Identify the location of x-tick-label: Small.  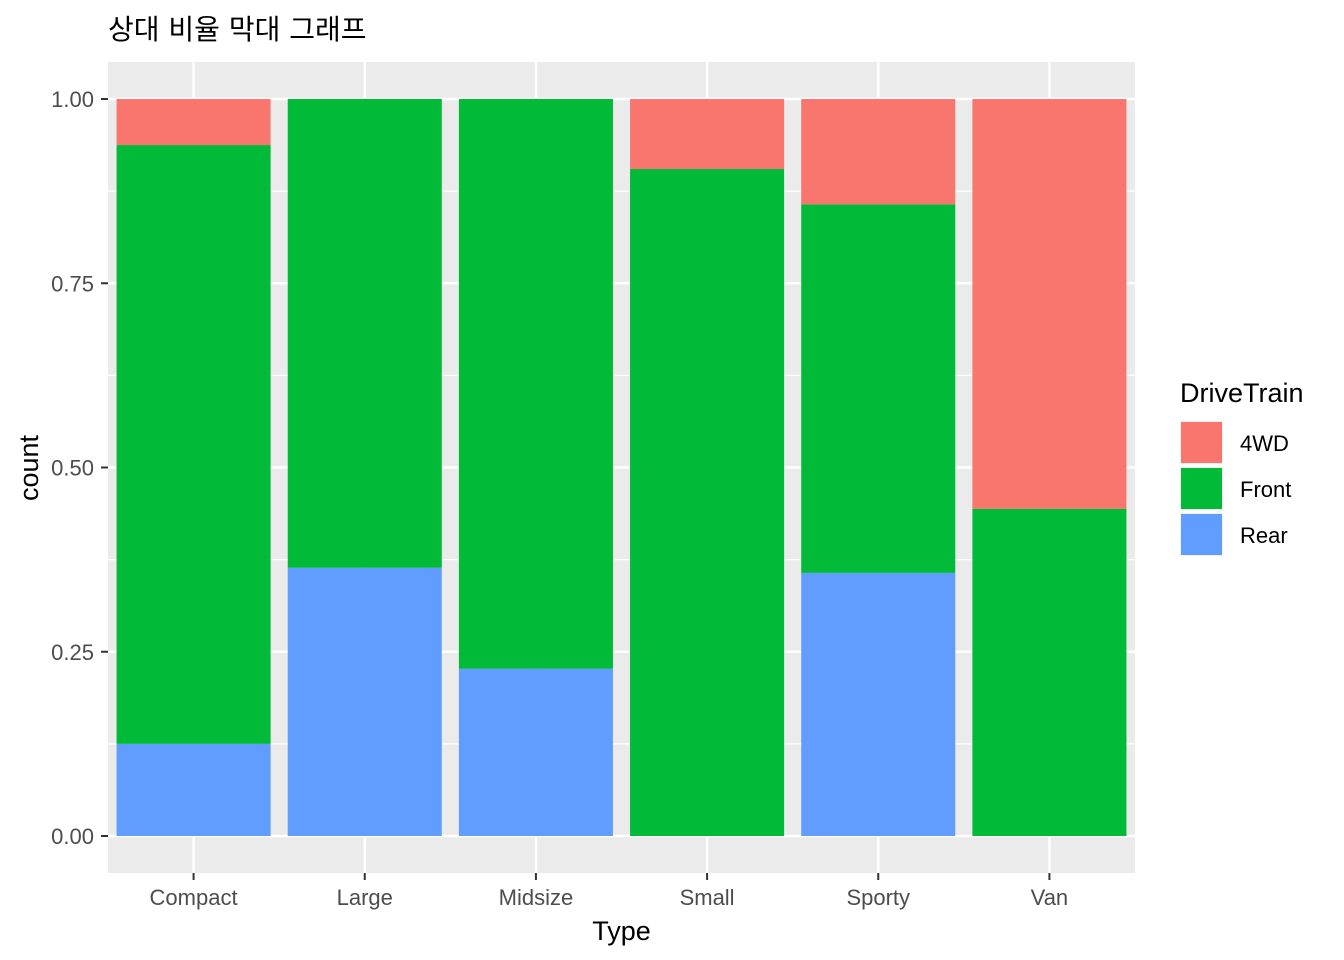
(707, 897).